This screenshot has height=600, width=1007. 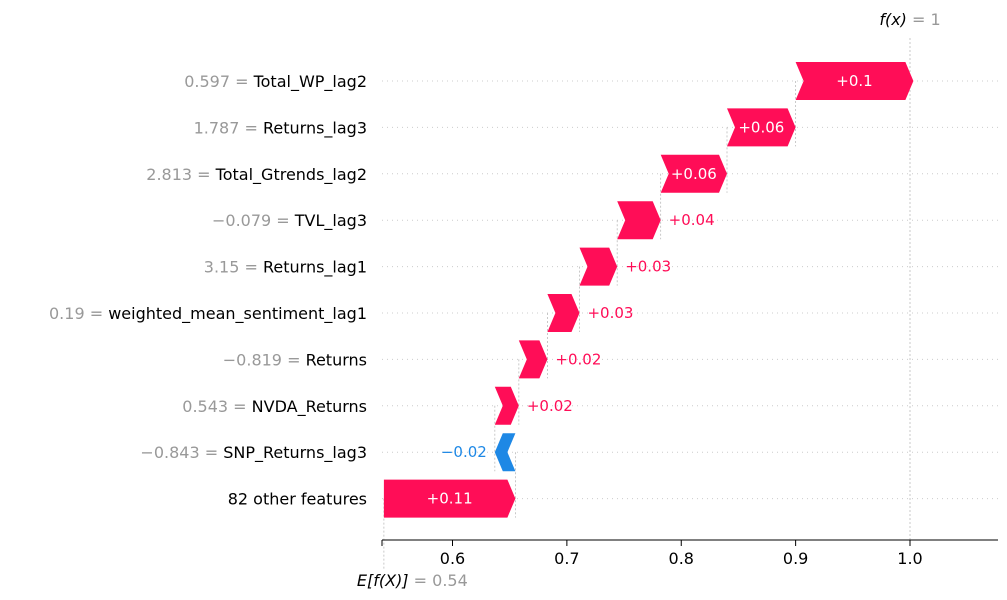 What do you see at coordinates (218, 81) in the screenshot?
I see `feature-value: 0.597 =` at bounding box center [218, 81].